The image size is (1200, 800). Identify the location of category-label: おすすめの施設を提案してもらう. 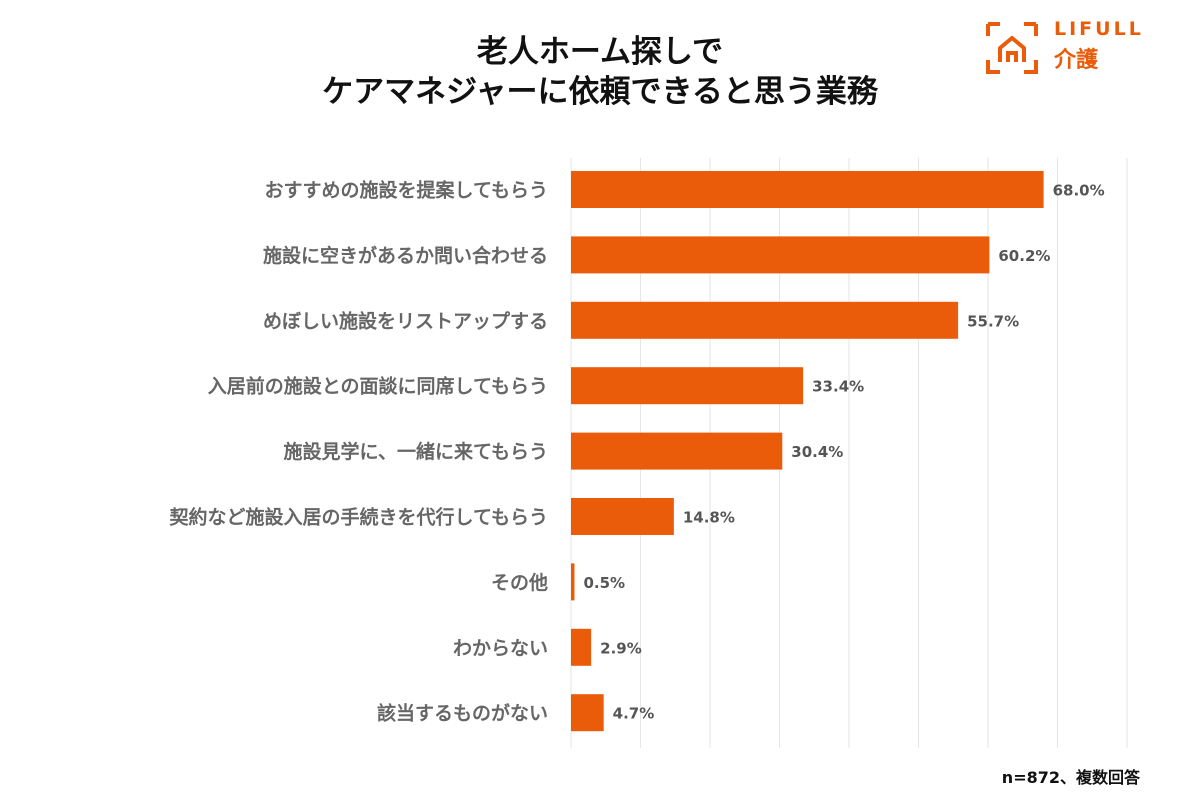
(406, 190).